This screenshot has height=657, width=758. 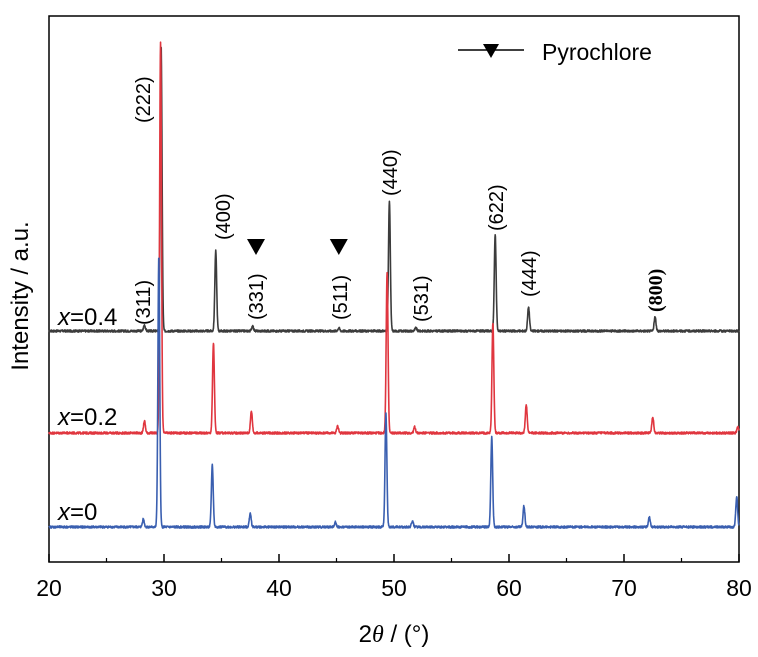 I want to click on series-label-x04: x=0.4, so click(x=87, y=317).